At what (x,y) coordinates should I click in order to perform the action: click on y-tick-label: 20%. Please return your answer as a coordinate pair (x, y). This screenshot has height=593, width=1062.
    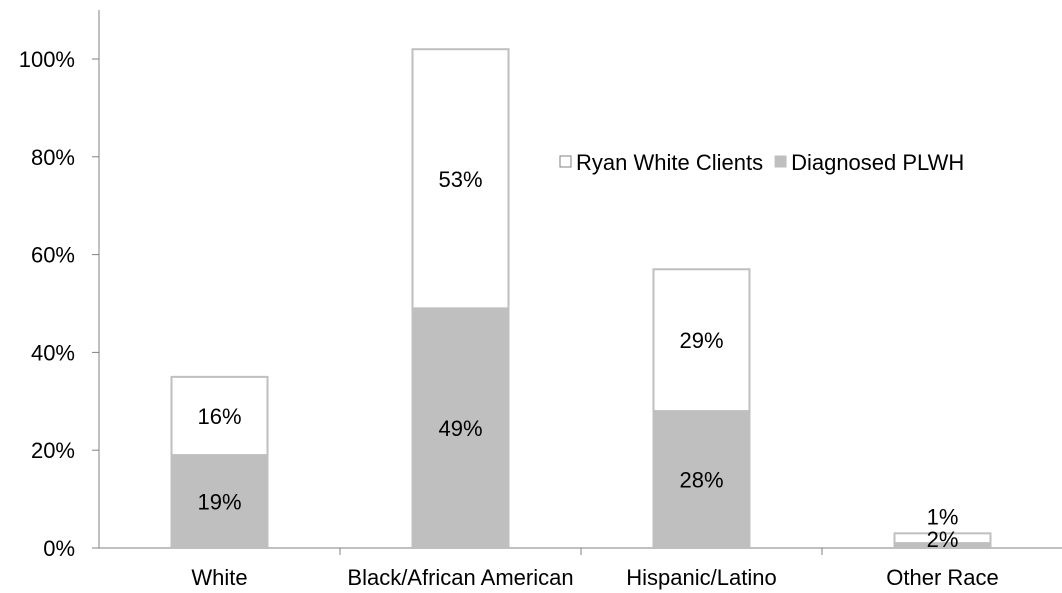
    Looking at the image, I should click on (53, 450).